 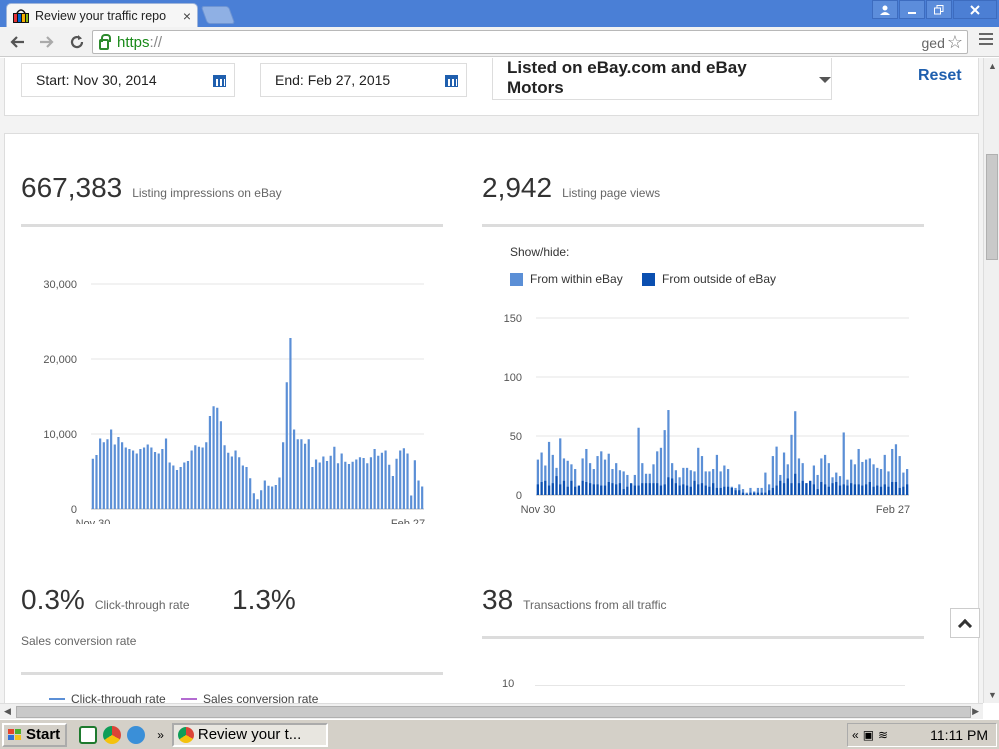 What do you see at coordinates (105, 600) in the screenshot?
I see `ctr-metric: 0.3% Click-through rate` at bounding box center [105, 600].